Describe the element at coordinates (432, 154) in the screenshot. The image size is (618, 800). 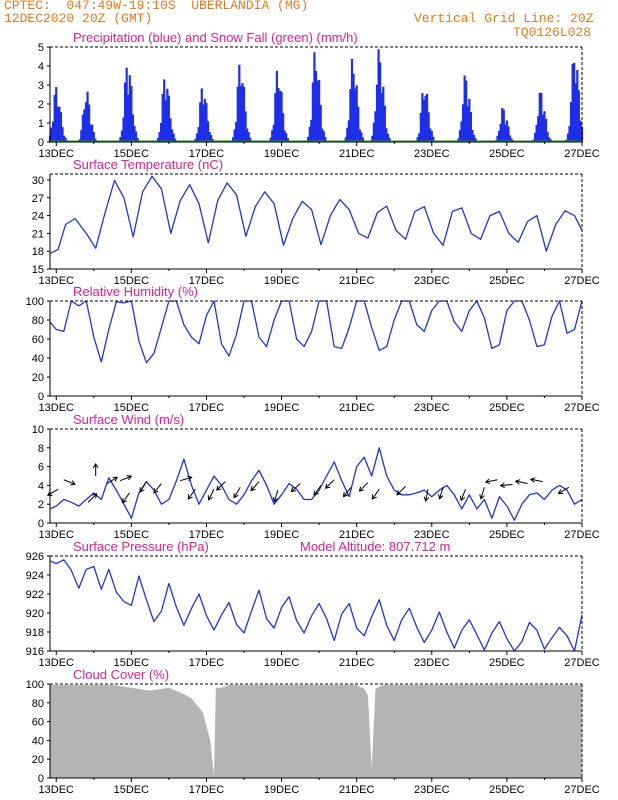
I see `precip-xtick-label: 23DEC` at that location.